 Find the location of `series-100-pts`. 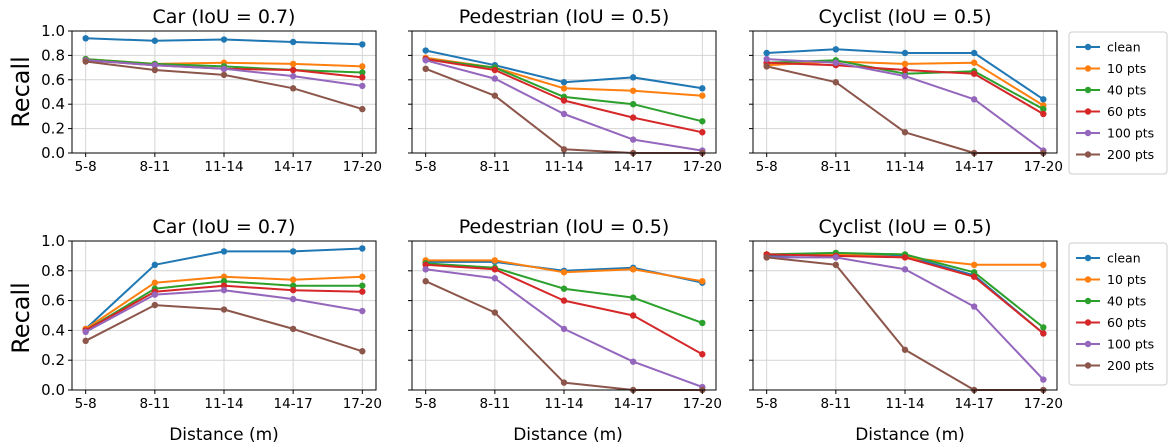

series-100-pts is located at coordinates (564, 105).